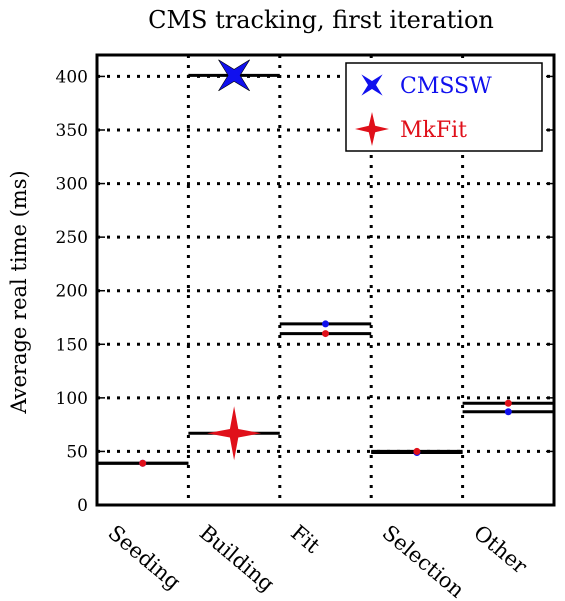 This screenshot has width=565, height=601. I want to click on legend: CMSSW MkFit, so click(444, 107).